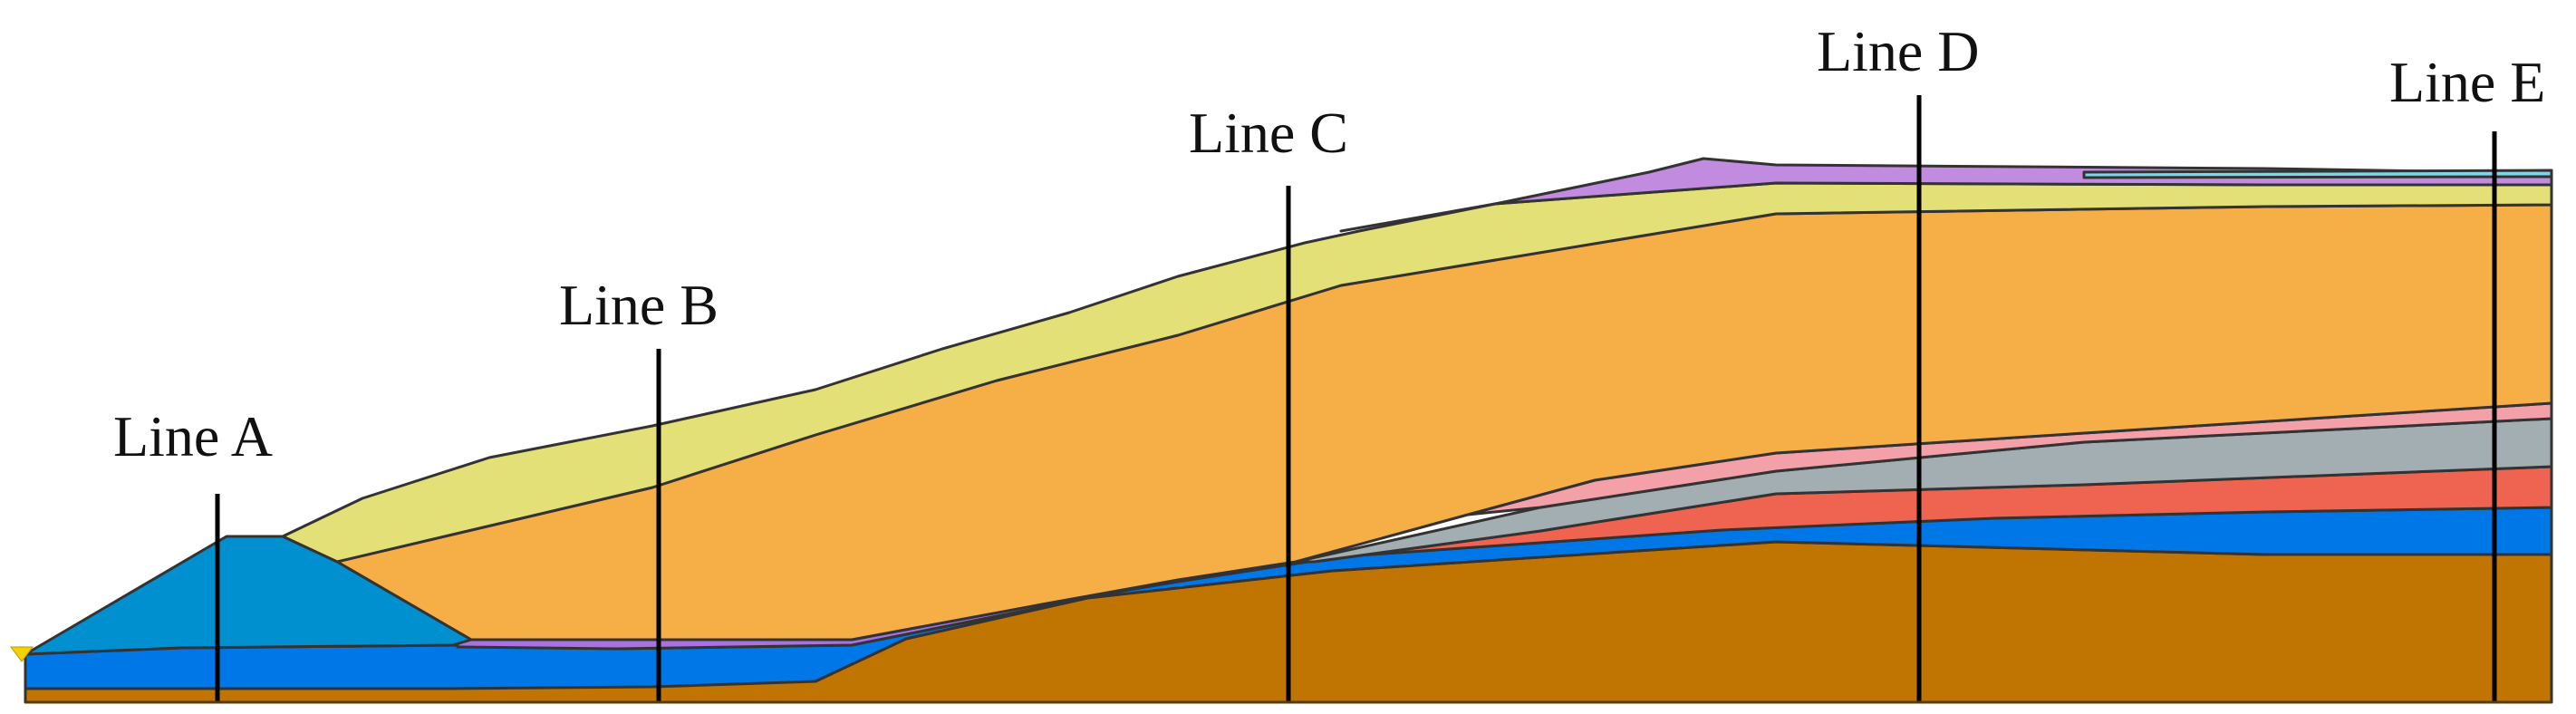 The height and width of the screenshot is (714, 2576). I want to click on line-b-label: Line B, so click(639, 305).